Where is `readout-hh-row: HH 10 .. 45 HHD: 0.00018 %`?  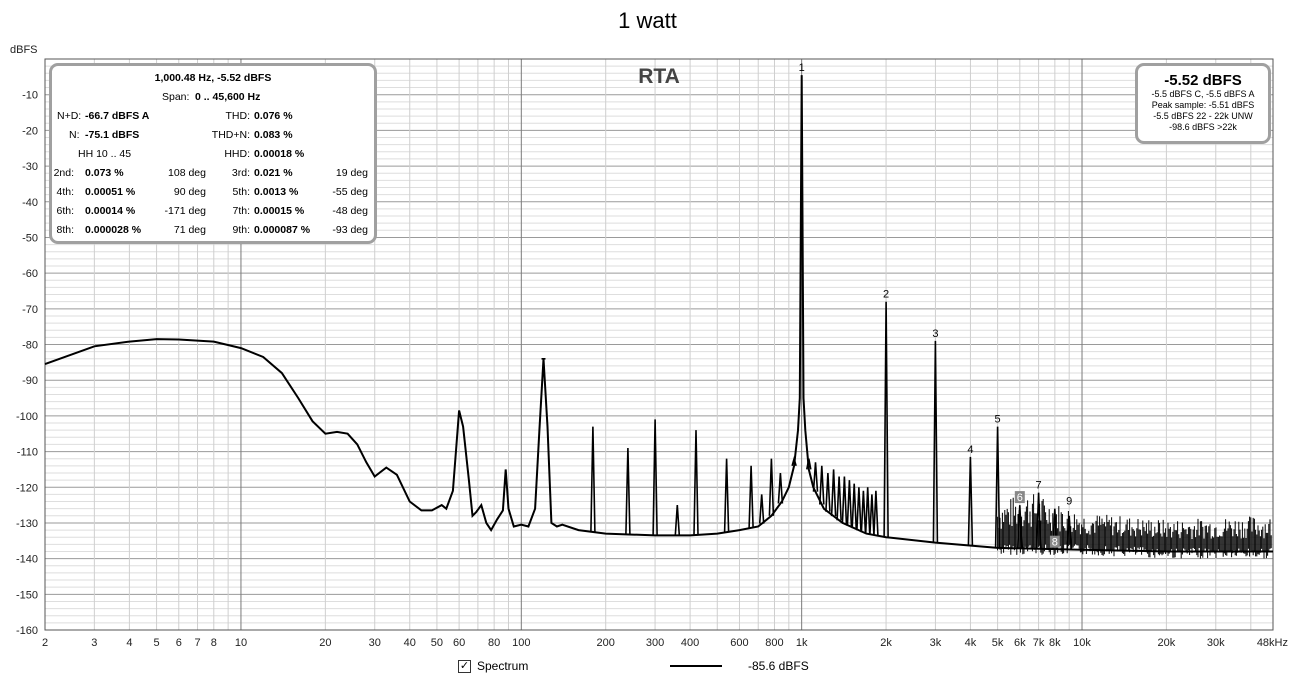 readout-hh-row: HH 10 .. 45 HHD: 0.00018 % is located at coordinates (213, 154).